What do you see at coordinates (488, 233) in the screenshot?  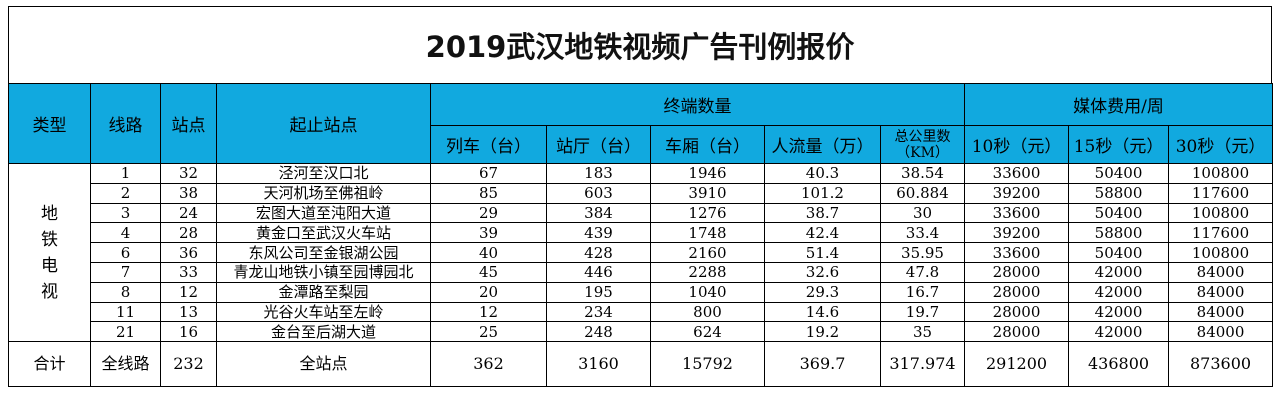 I see `cell-trains: 39` at bounding box center [488, 233].